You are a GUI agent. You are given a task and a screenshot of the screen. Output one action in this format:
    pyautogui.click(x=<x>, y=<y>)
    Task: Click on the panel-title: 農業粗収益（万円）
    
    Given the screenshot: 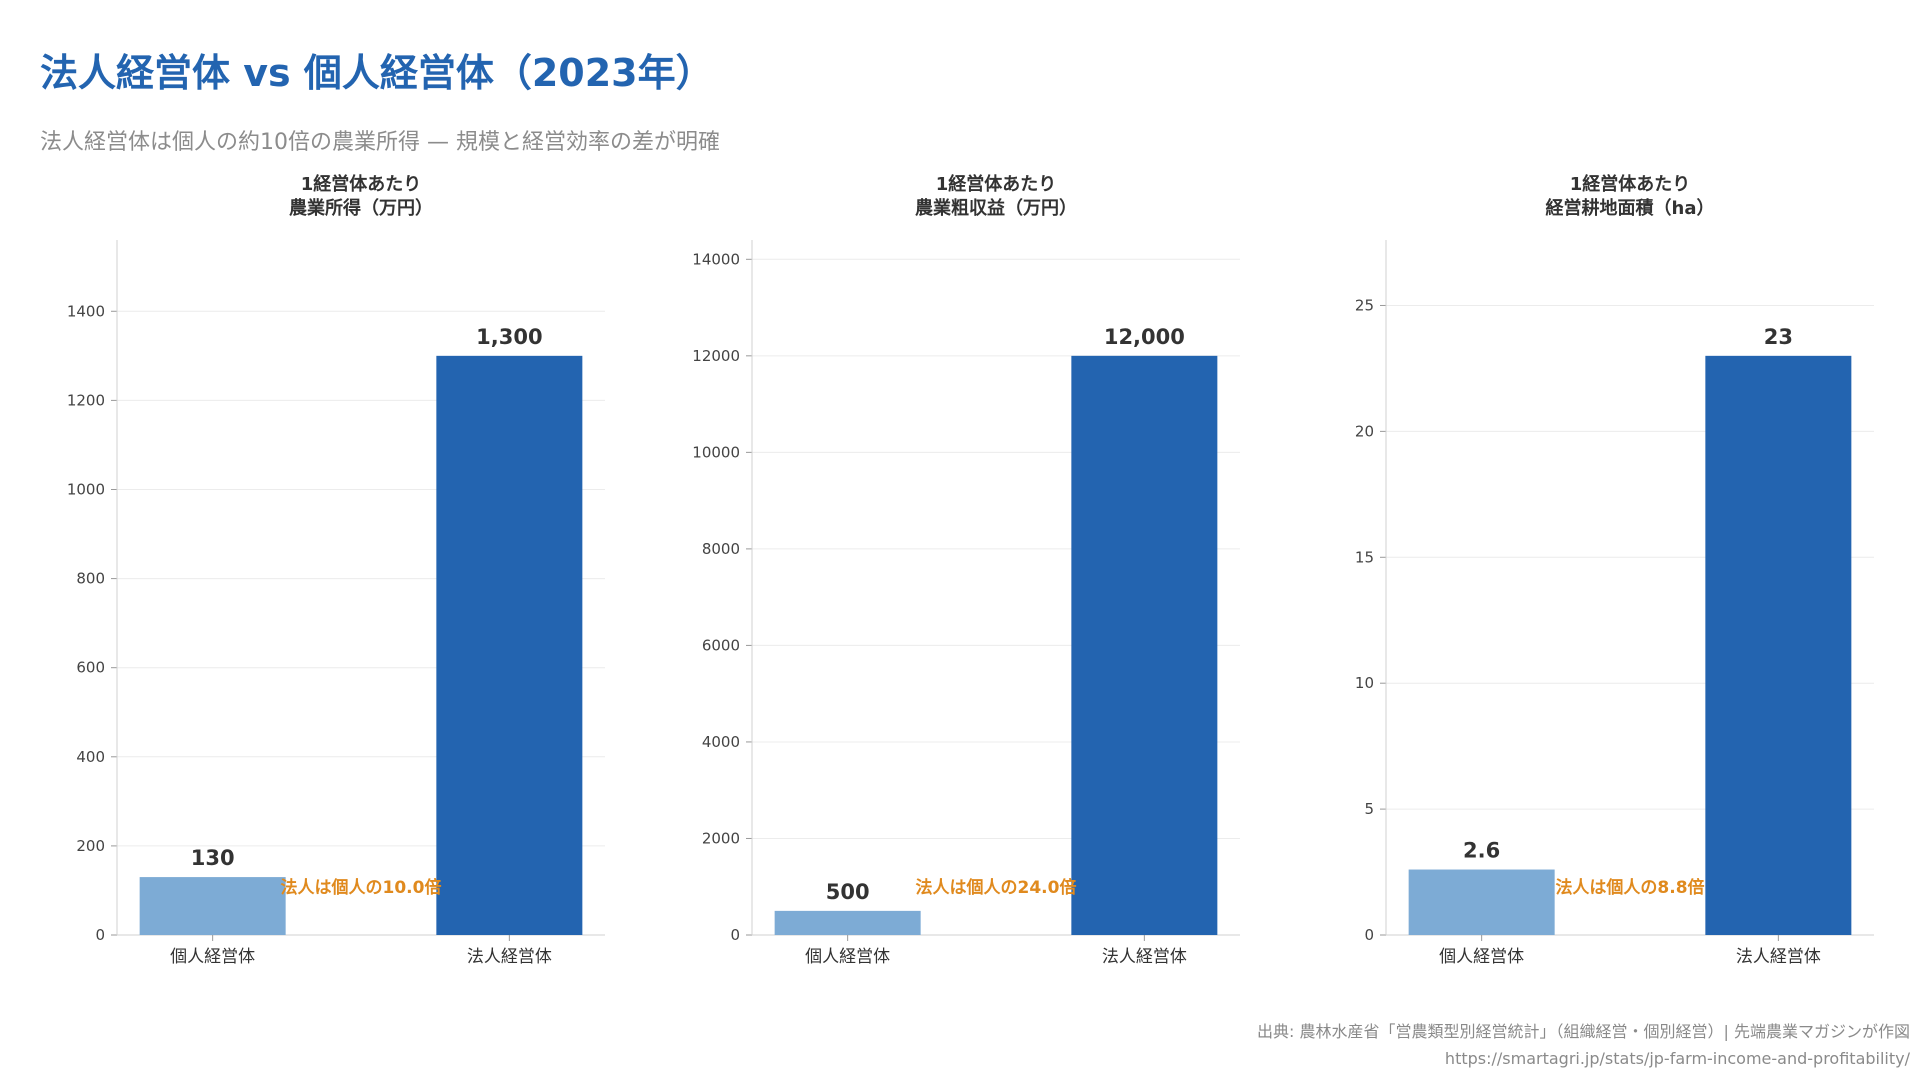 What is the action you would take?
    pyautogui.click(x=996, y=208)
    